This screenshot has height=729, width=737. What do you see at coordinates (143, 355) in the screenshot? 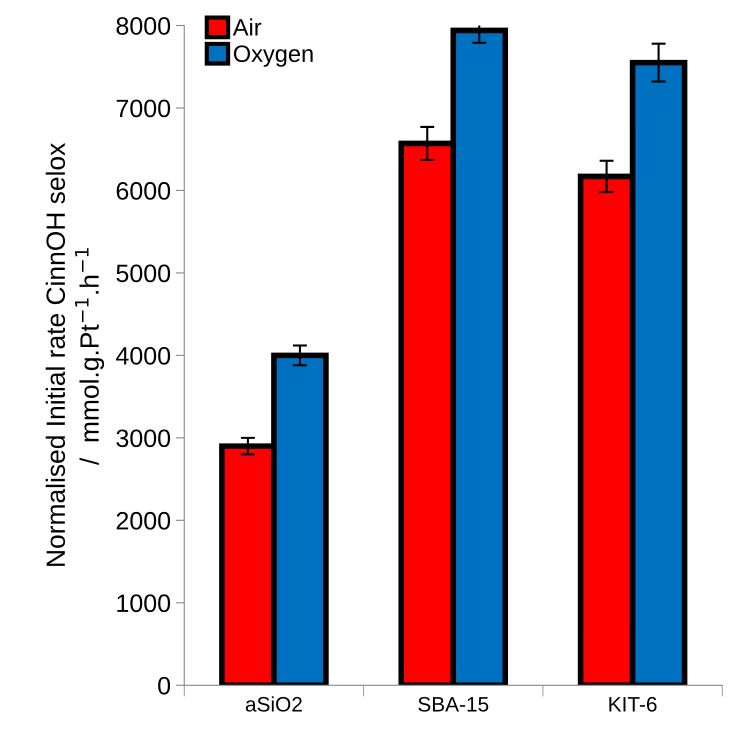
I see `y-tick-label: 4000` at bounding box center [143, 355].